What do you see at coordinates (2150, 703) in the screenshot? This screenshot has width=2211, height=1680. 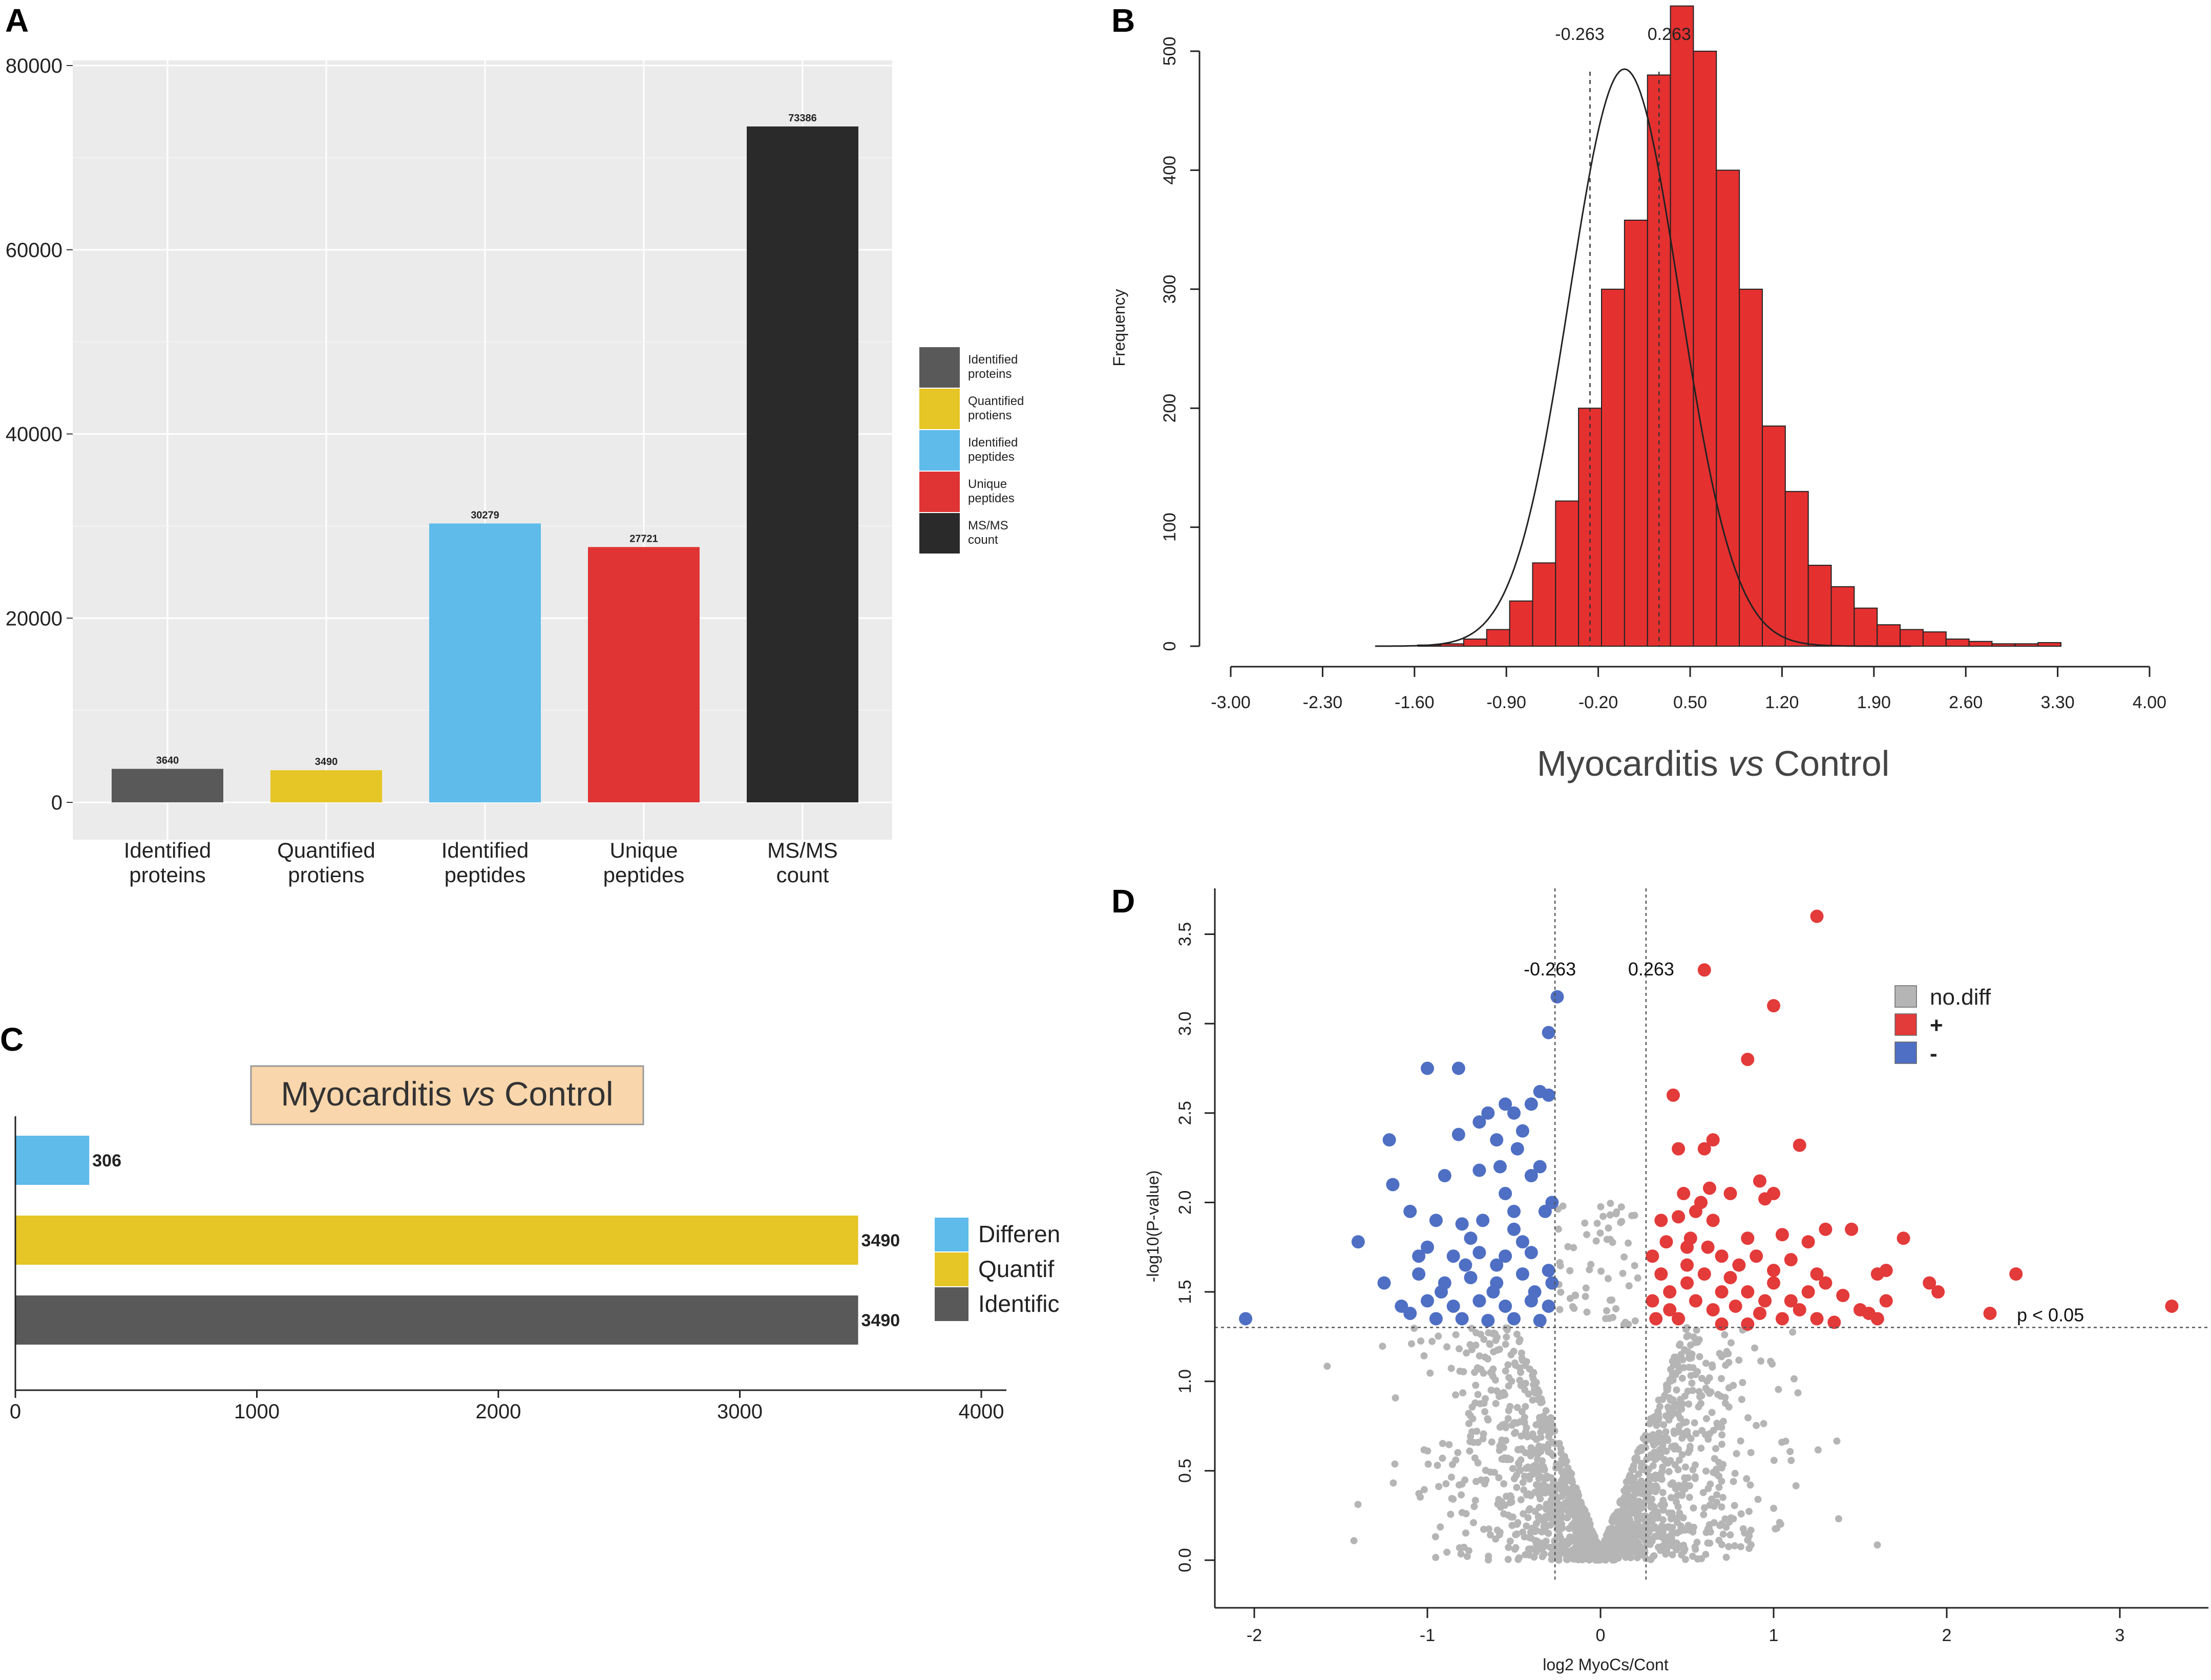 I see `b-xtick-label: 4.00` at bounding box center [2150, 703].